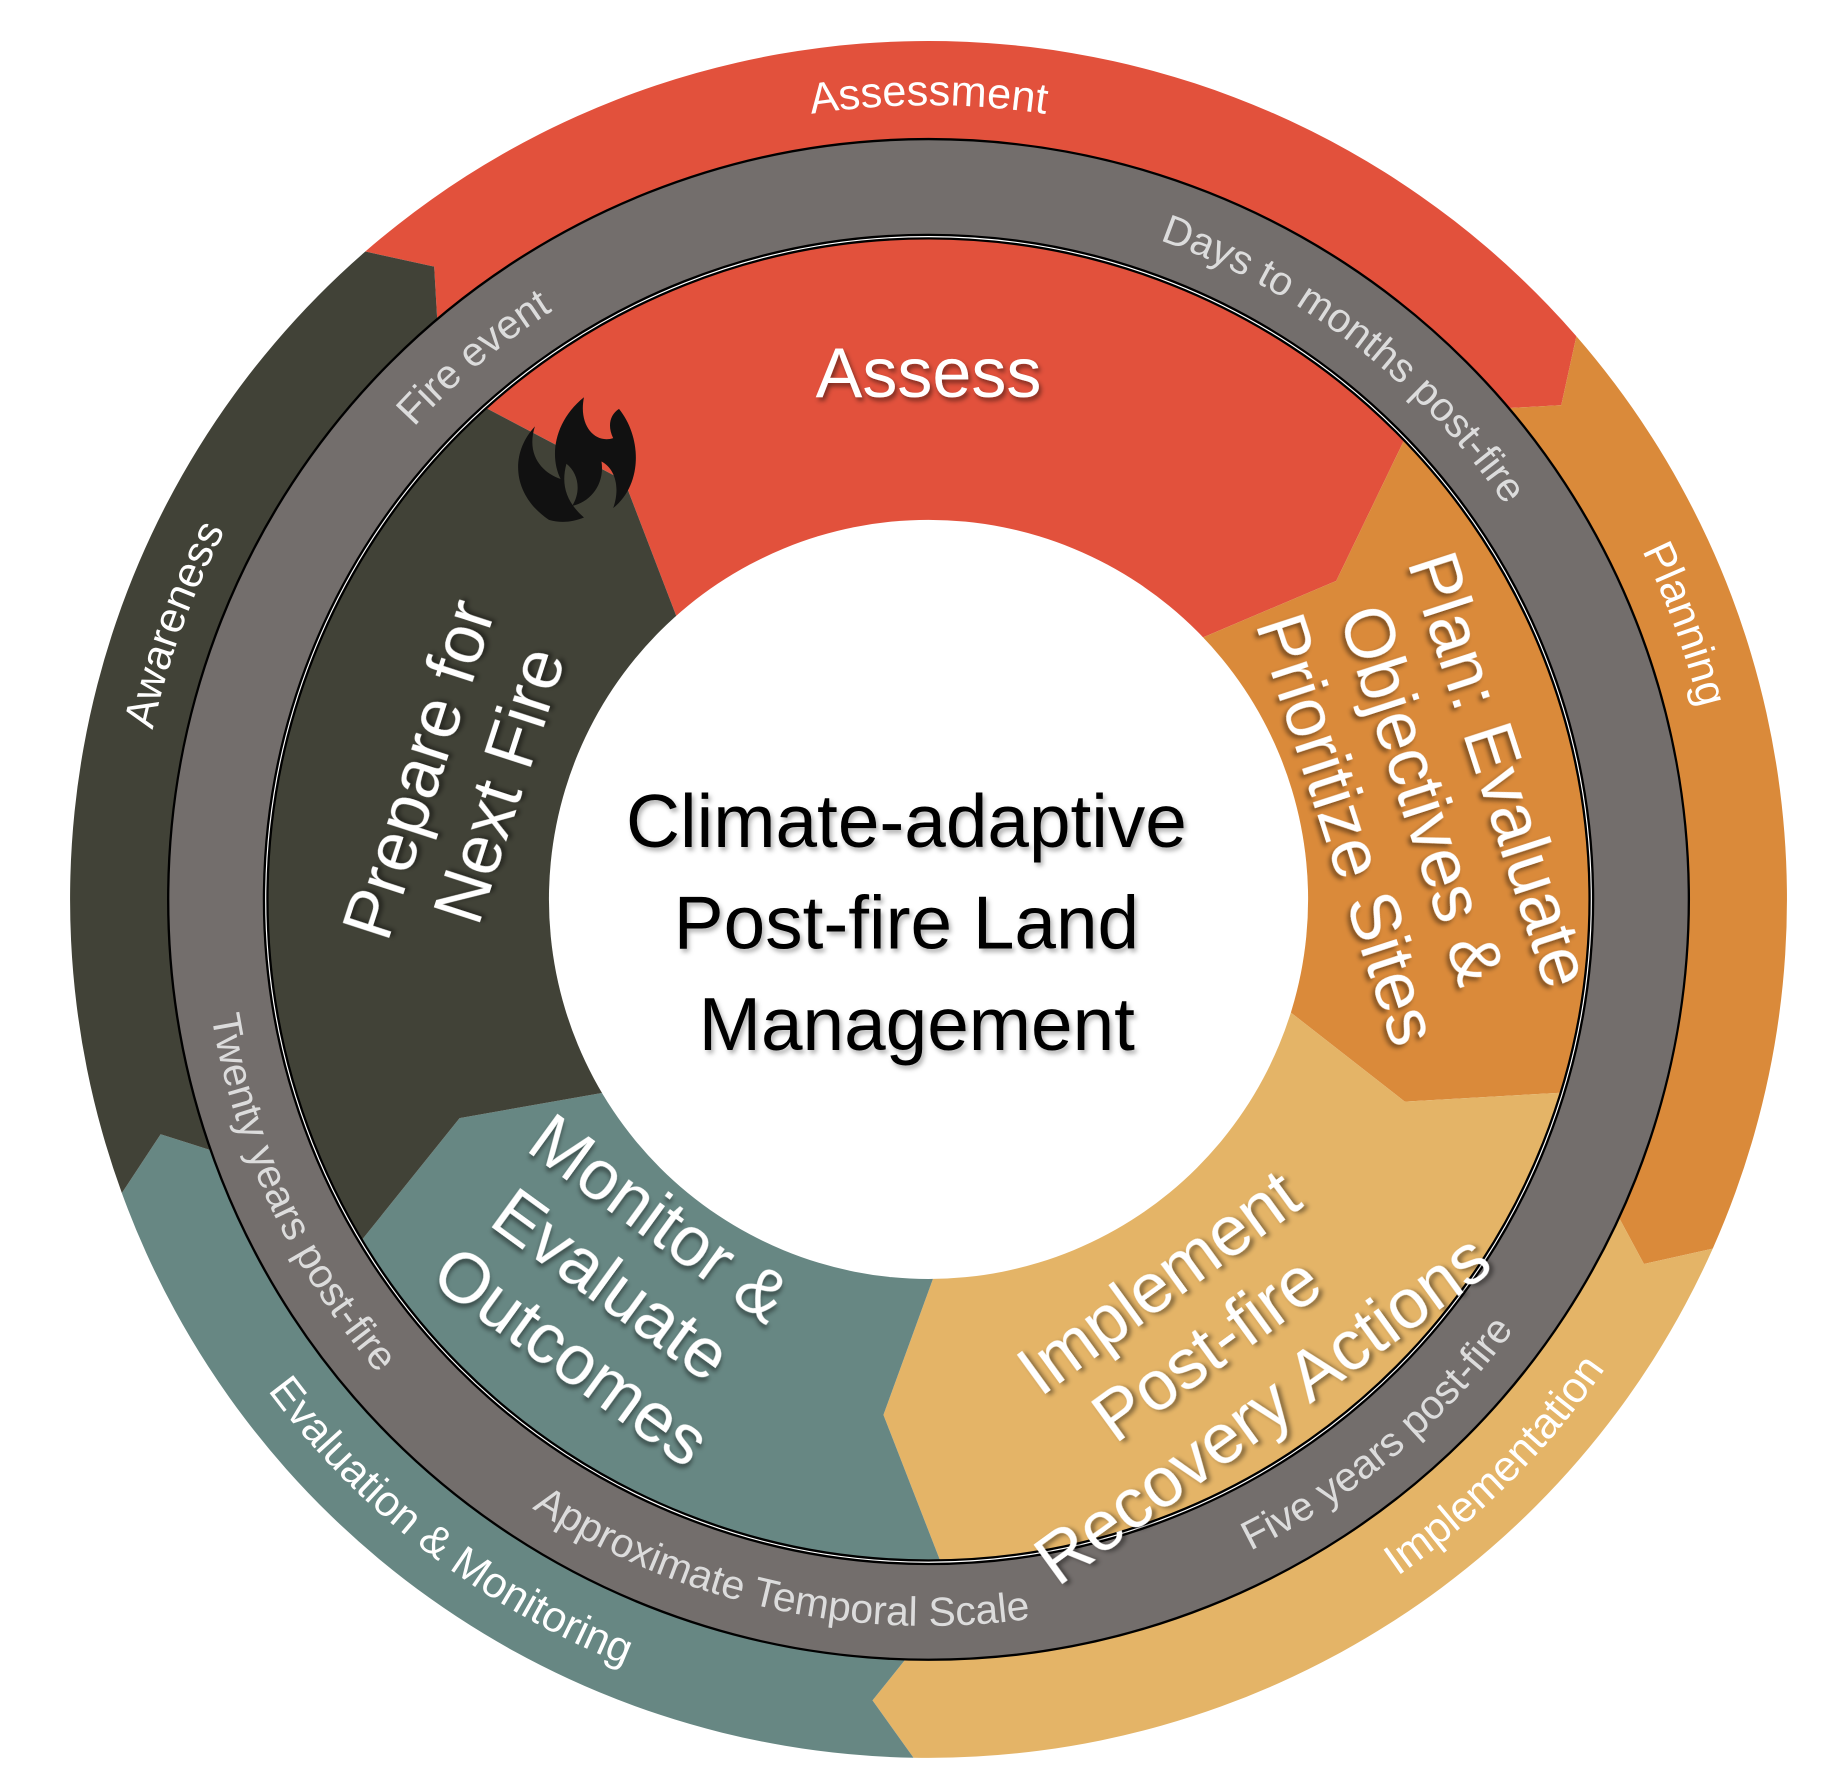 Image resolution: width=1822 pixels, height=1786 pixels. What do you see at coordinates (1393, 771) in the screenshot?
I see `stage-segment-plan` at bounding box center [1393, 771].